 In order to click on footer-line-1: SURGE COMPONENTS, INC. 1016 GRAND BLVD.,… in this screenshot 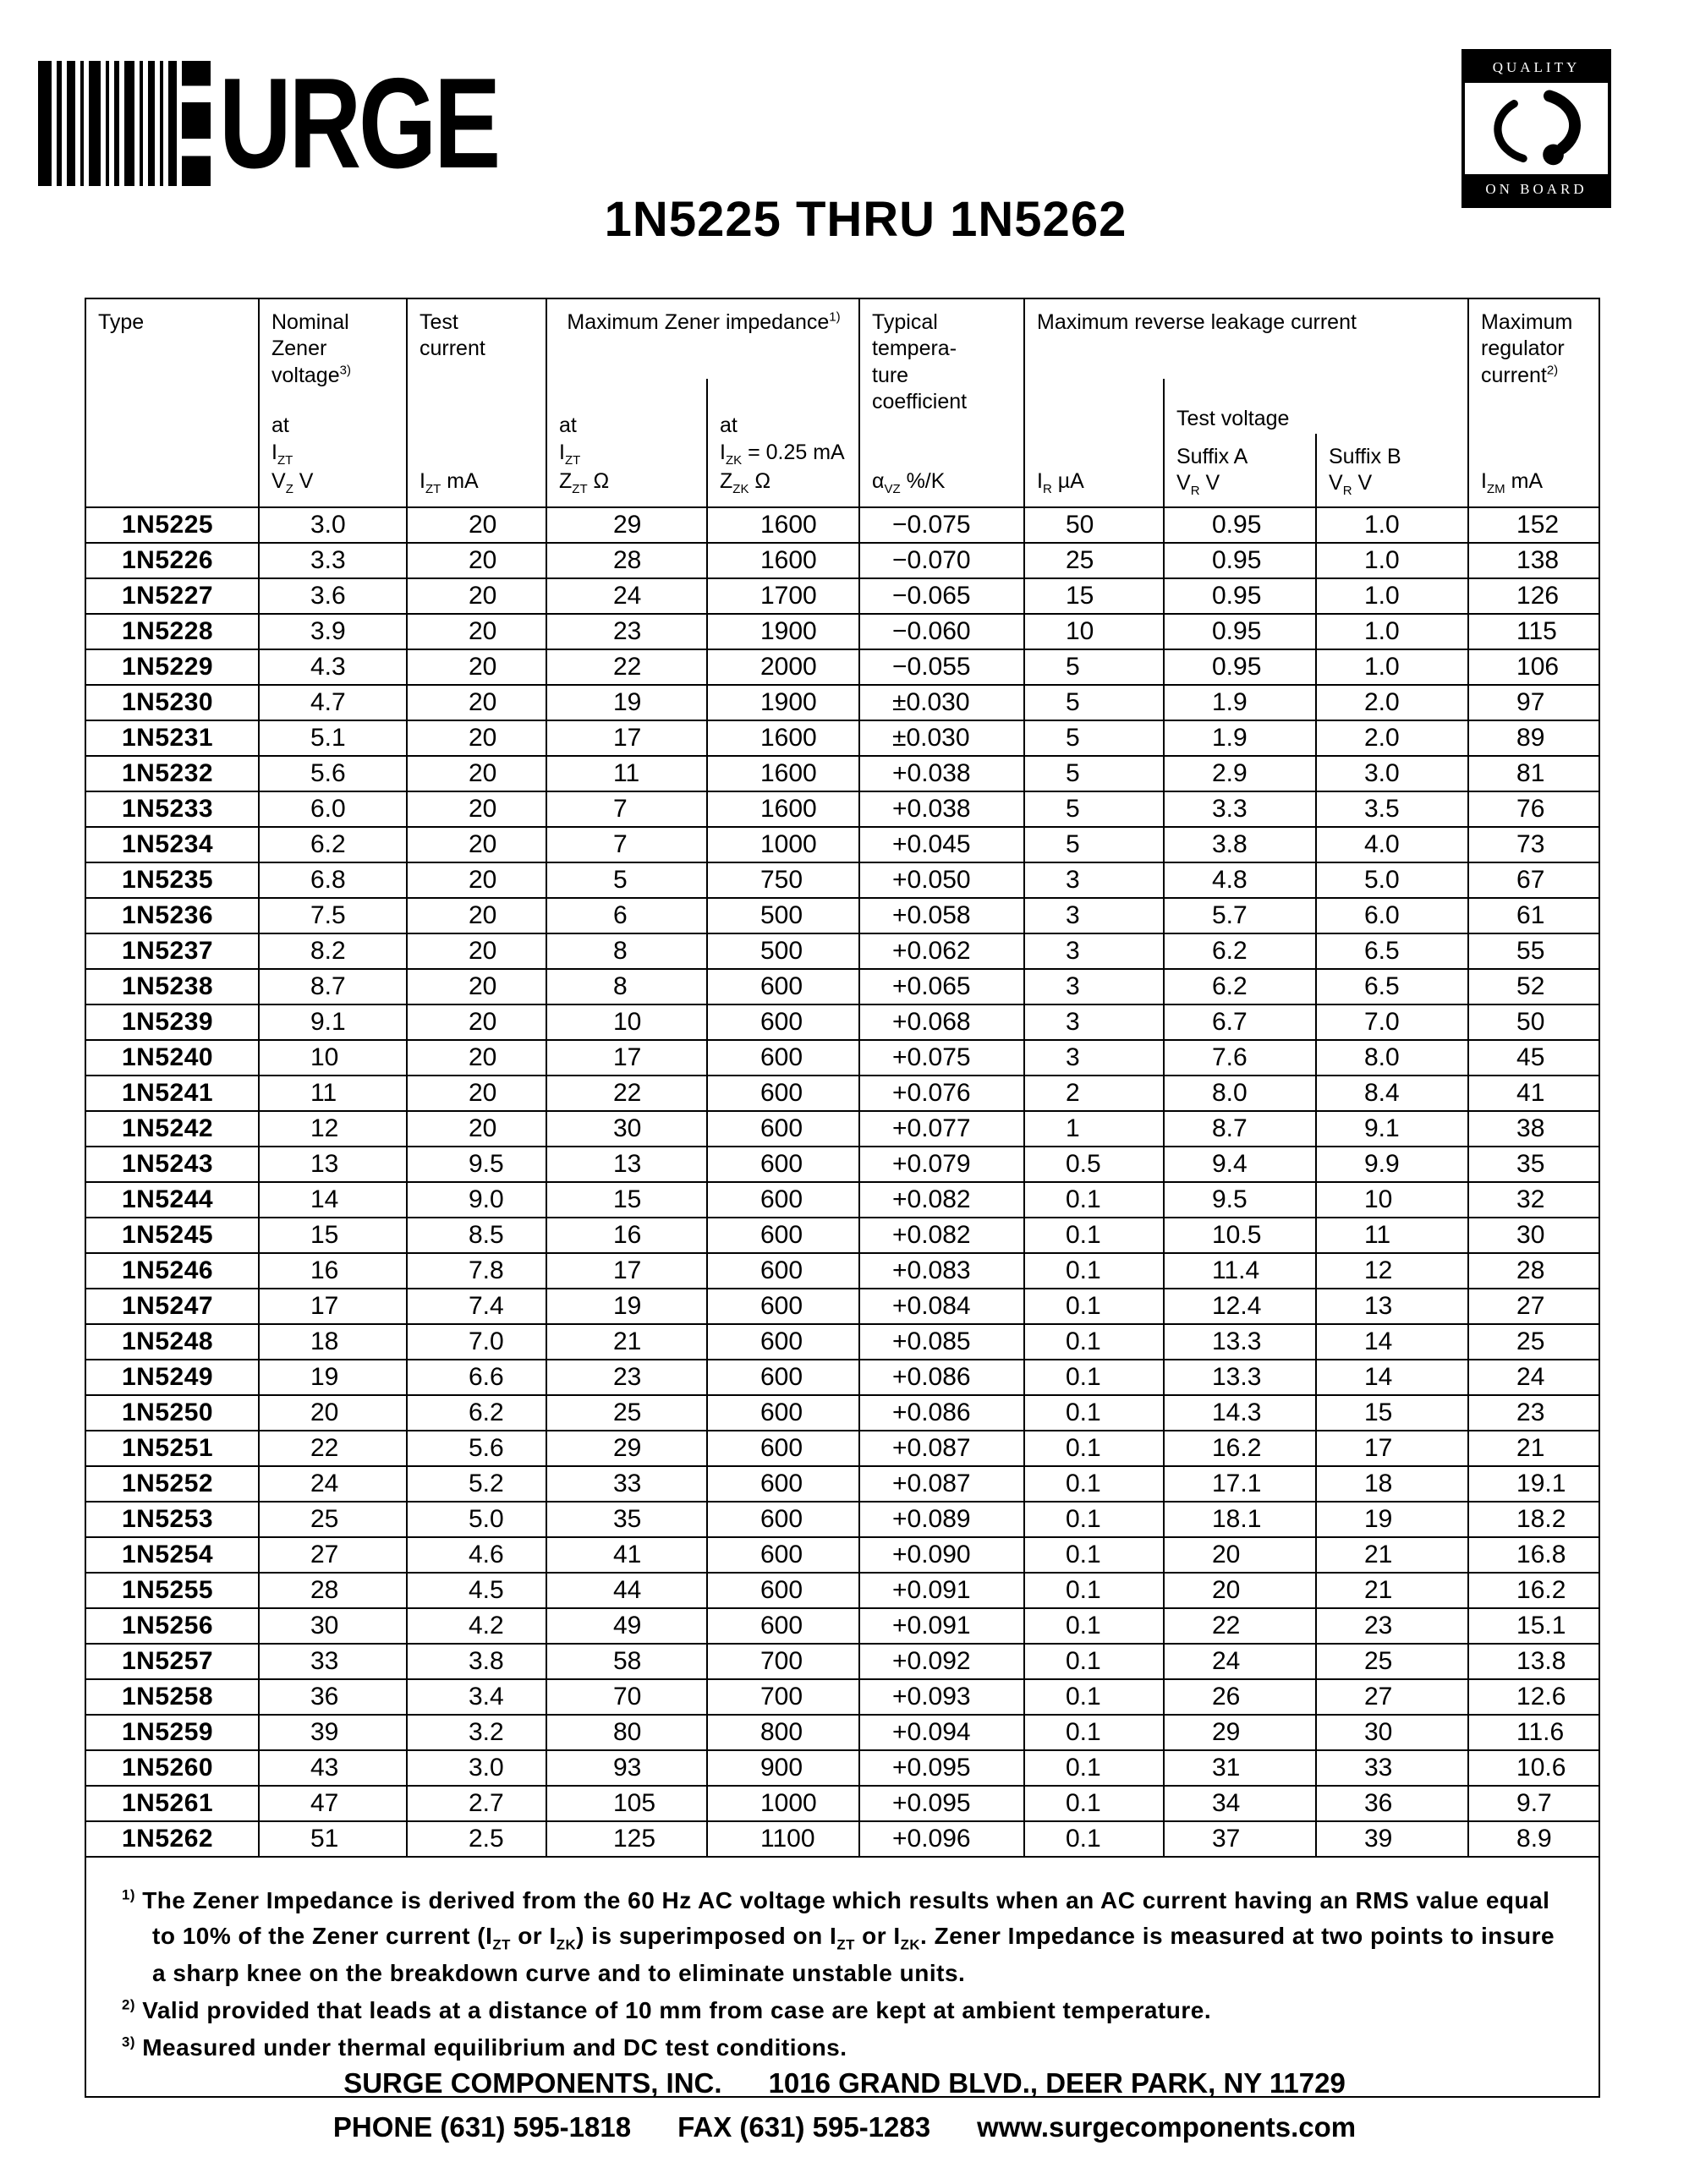, I will do `click(844, 2083)`.